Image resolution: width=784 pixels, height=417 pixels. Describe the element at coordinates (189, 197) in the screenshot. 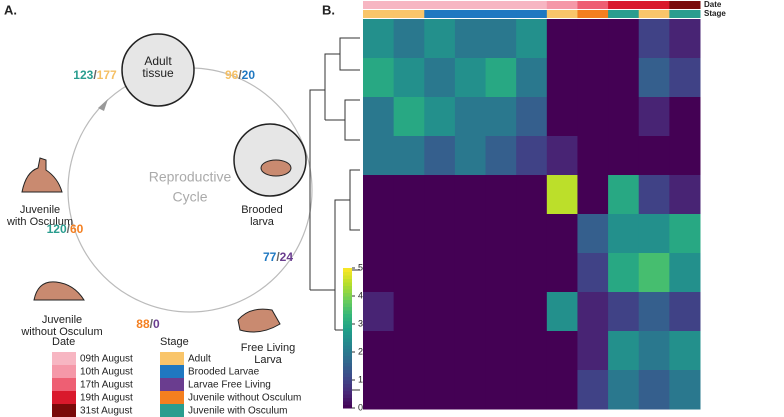

I see `center-label: Cycle` at that location.